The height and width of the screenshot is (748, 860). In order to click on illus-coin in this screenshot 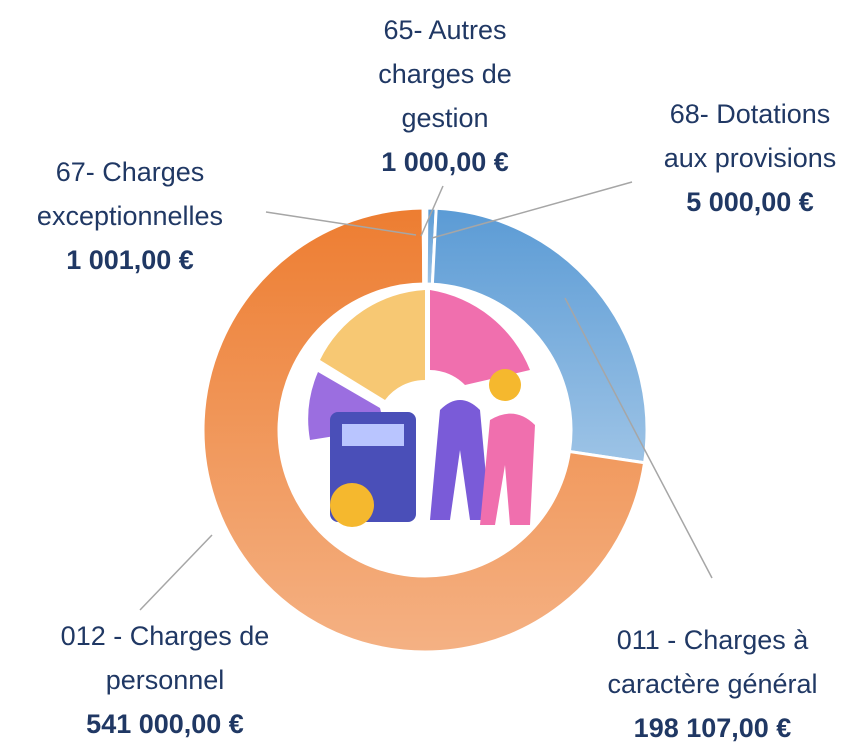, I will do `click(352, 505)`.